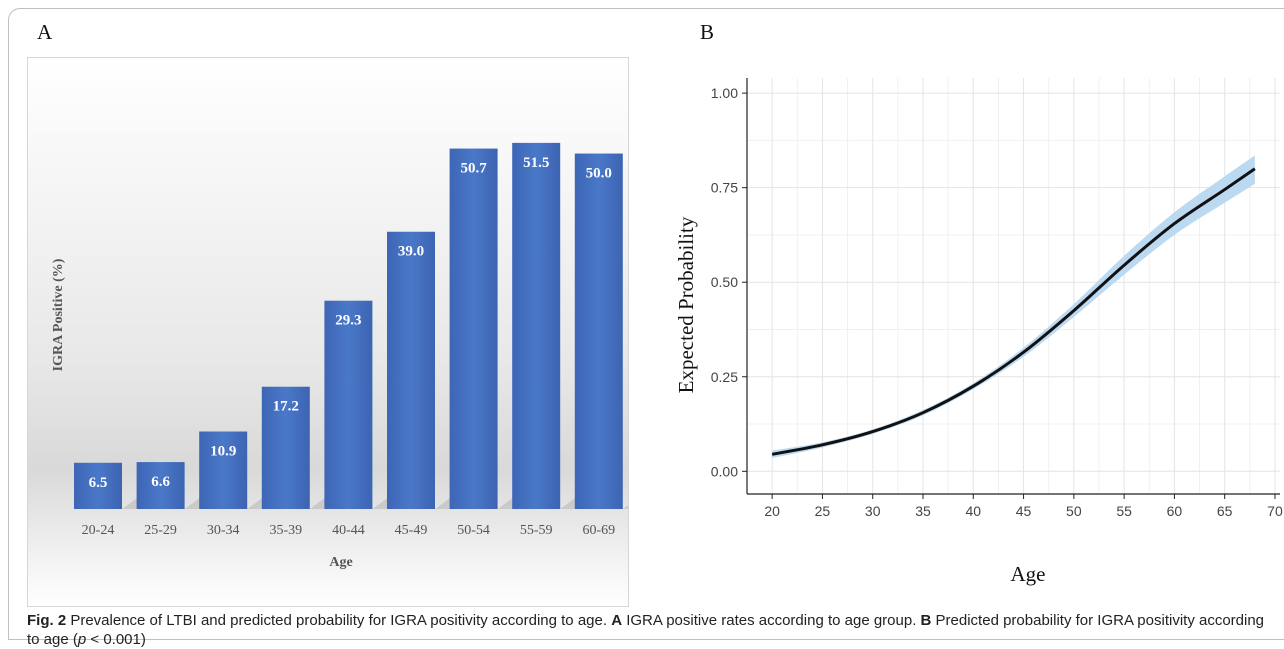 The image size is (1284, 649). What do you see at coordinates (724, 377) in the screenshot?
I see `y-tick-label: 0.25` at bounding box center [724, 377].